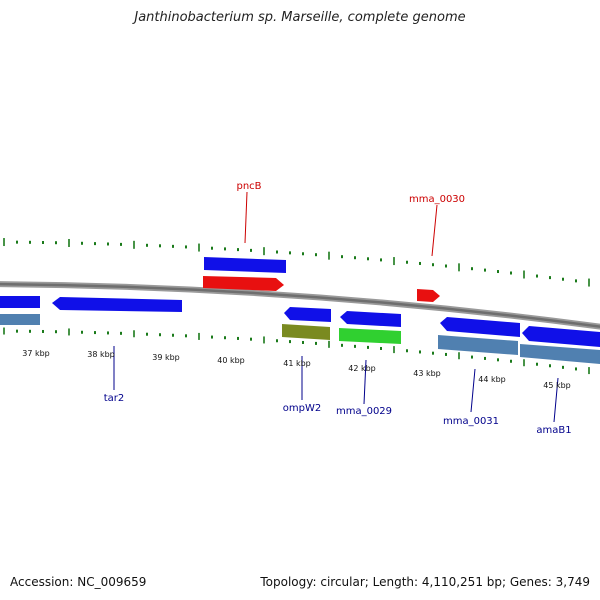 The image size is (600, 600). Describe the element at coordinates (302, 408) in the screenshot. I see `gene-label-ompW2: ompW2` at that location.